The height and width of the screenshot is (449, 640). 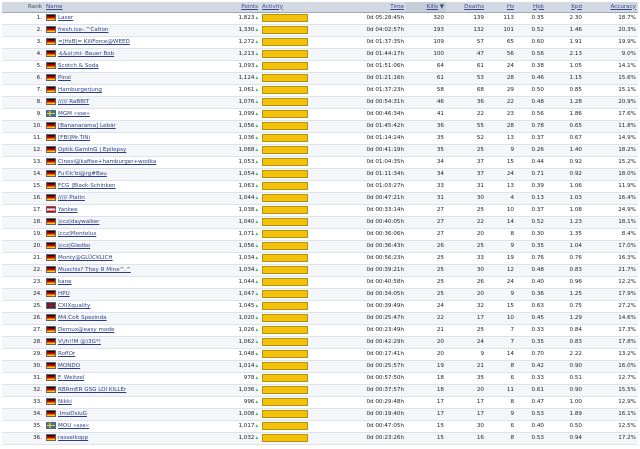 What do you see at coordinates (71, 198) in the screenshot?
I see `player-name-link: ///// Platin` at bounding box center [71, 198].